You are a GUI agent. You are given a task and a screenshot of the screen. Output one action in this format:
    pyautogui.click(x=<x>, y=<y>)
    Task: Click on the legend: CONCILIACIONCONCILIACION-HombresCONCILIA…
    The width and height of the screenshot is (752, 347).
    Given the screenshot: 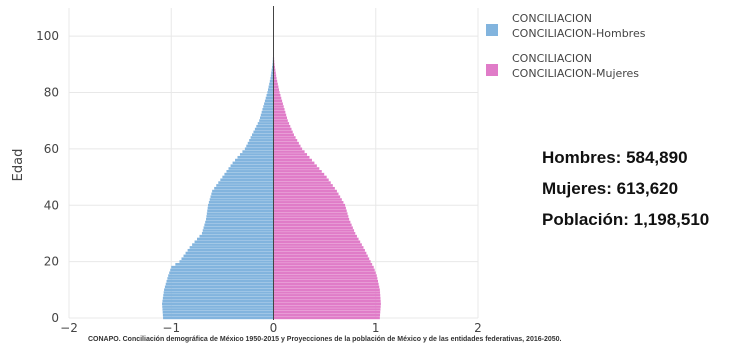 What is the action you would take?
    pyautogui.click(x=566, y=46)
    